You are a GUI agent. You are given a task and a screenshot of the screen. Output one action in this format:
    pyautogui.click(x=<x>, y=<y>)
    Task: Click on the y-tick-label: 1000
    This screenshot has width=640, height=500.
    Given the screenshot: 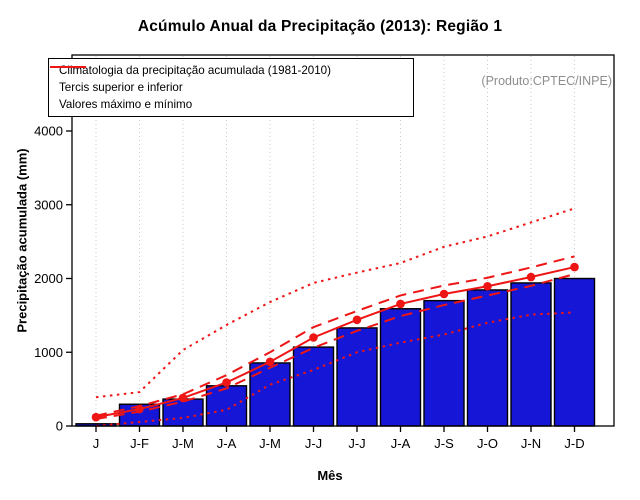 What is the action you would take?
    pyautogui.click(x=48, y=352)
    